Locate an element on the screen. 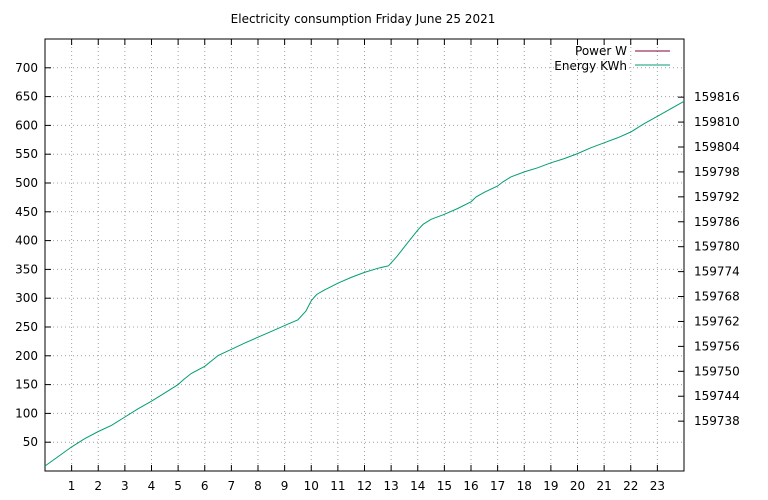 This screenshot has width=768, height=500. x-tick-label: 7 is located at coordinates (232, 486).